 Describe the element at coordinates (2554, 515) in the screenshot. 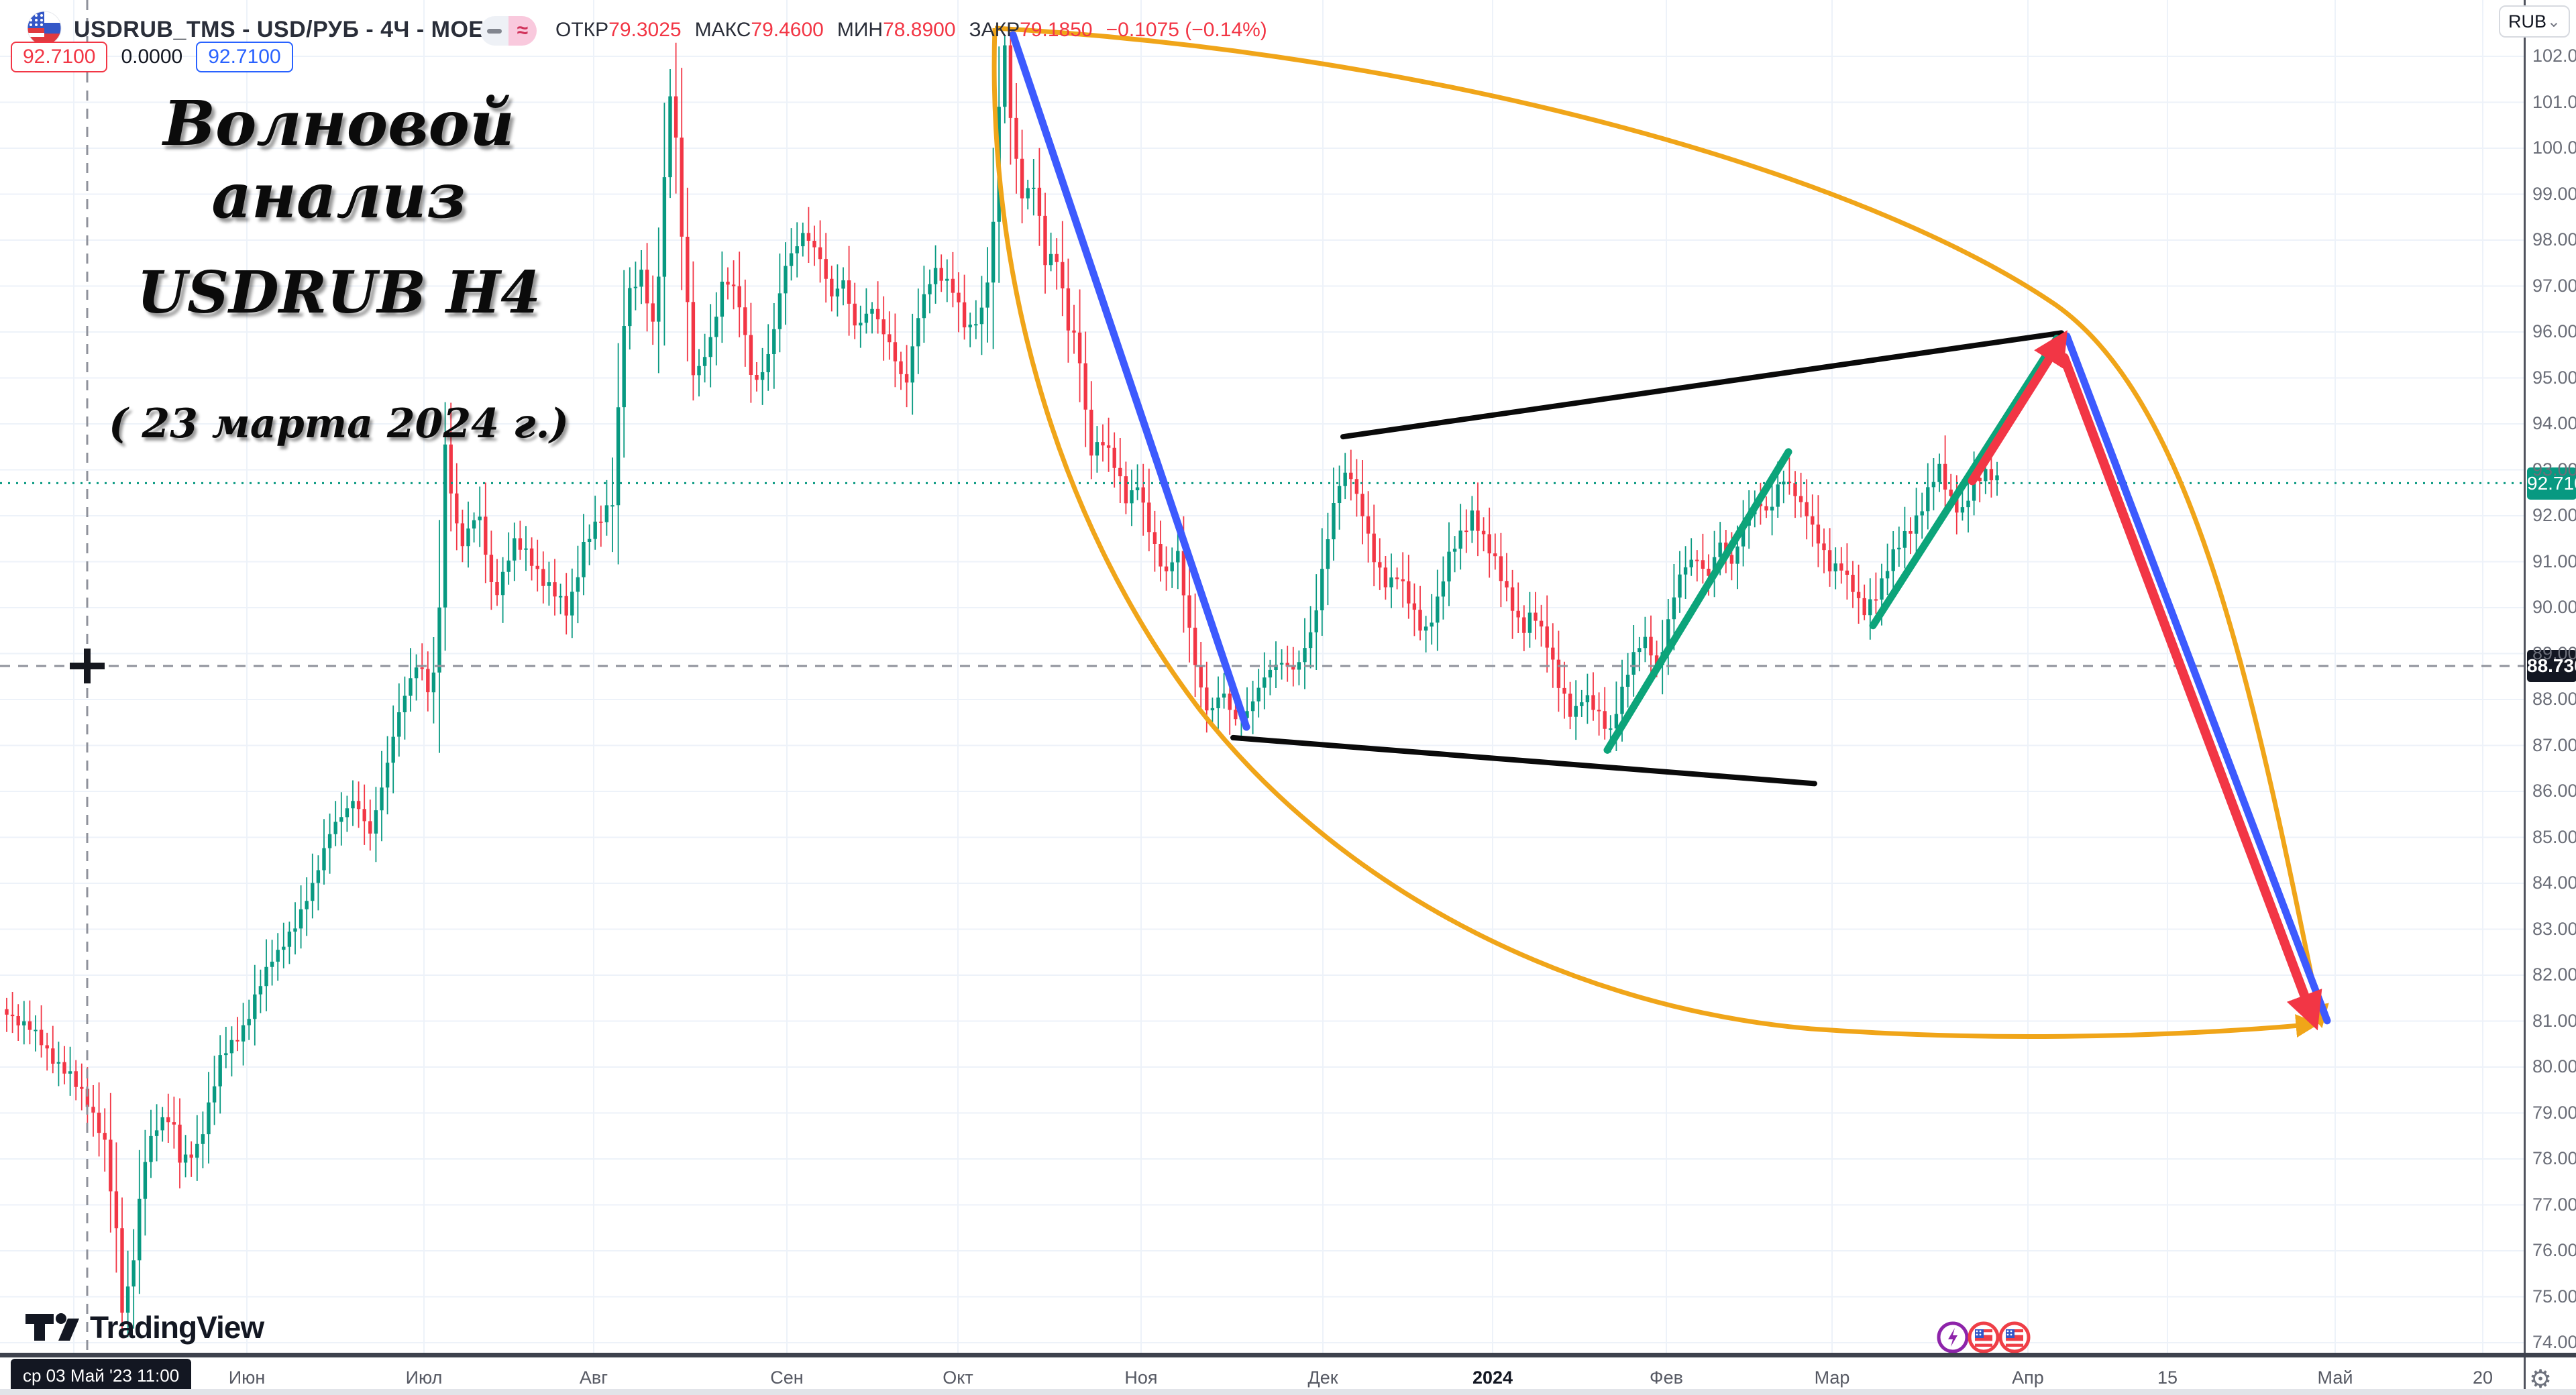

I see `price-axis-label: 92.0000` at that location.